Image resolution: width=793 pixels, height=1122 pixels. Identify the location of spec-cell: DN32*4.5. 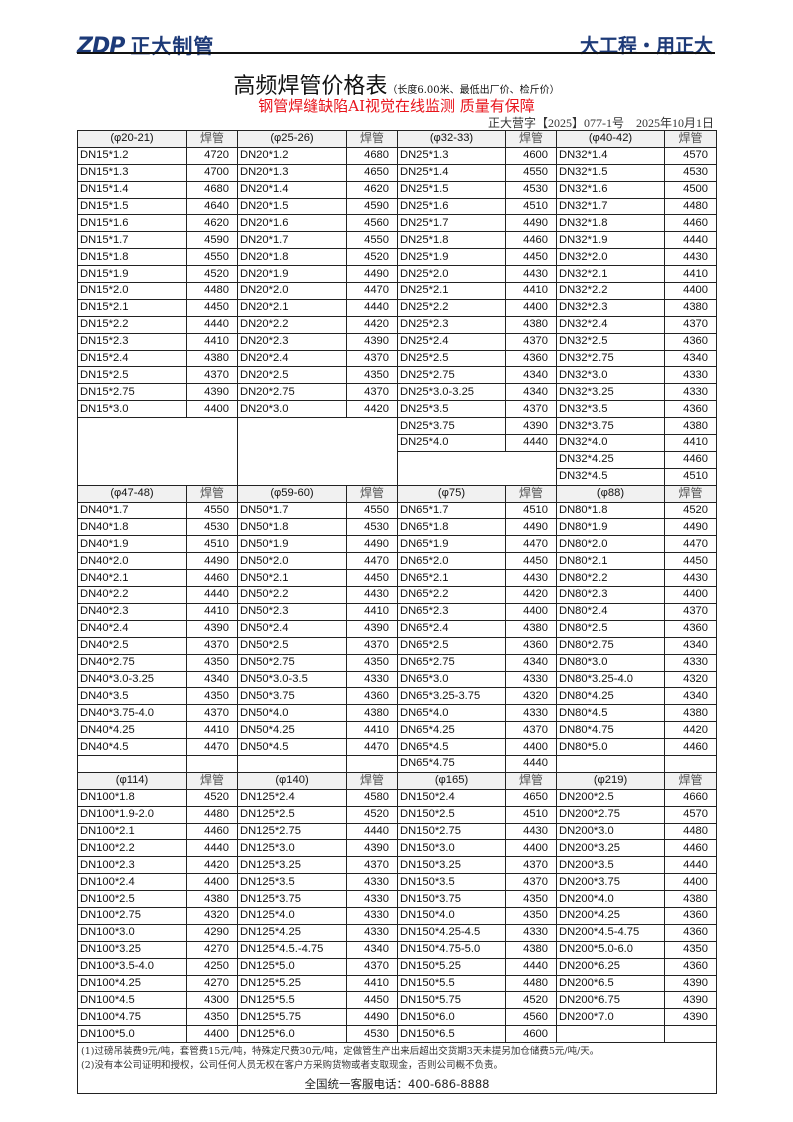
(610, 476).